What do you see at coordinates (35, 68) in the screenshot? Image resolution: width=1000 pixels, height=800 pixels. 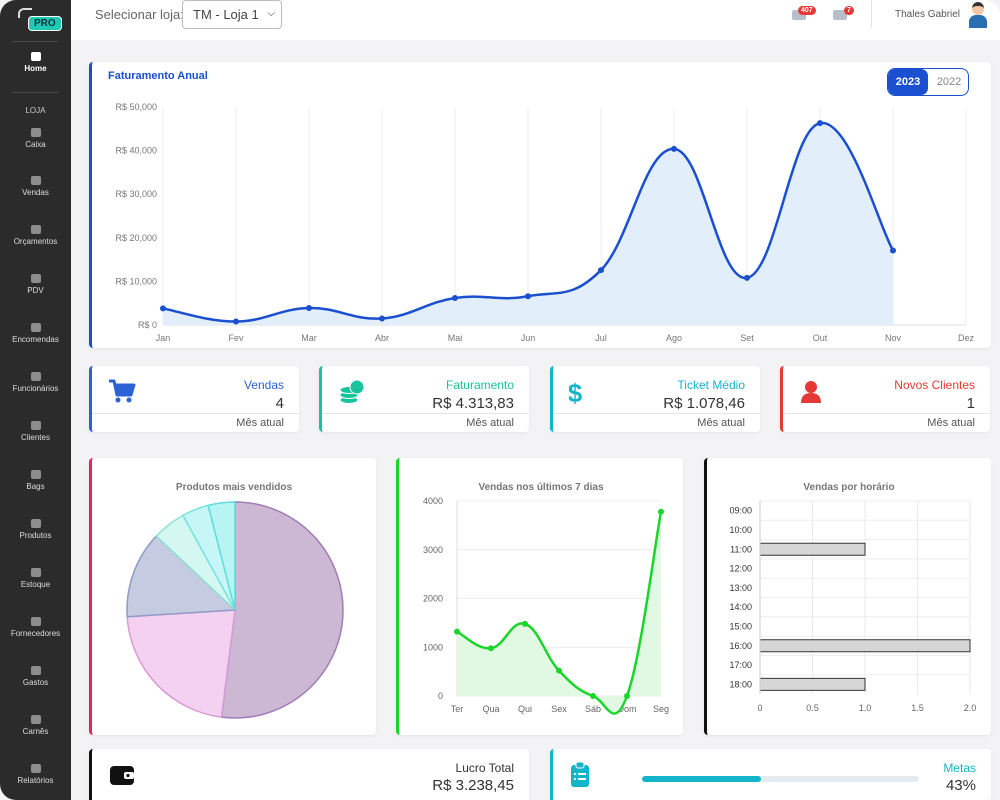 I see `sidebar-item-label: Home` at bounding box center [35, 68].